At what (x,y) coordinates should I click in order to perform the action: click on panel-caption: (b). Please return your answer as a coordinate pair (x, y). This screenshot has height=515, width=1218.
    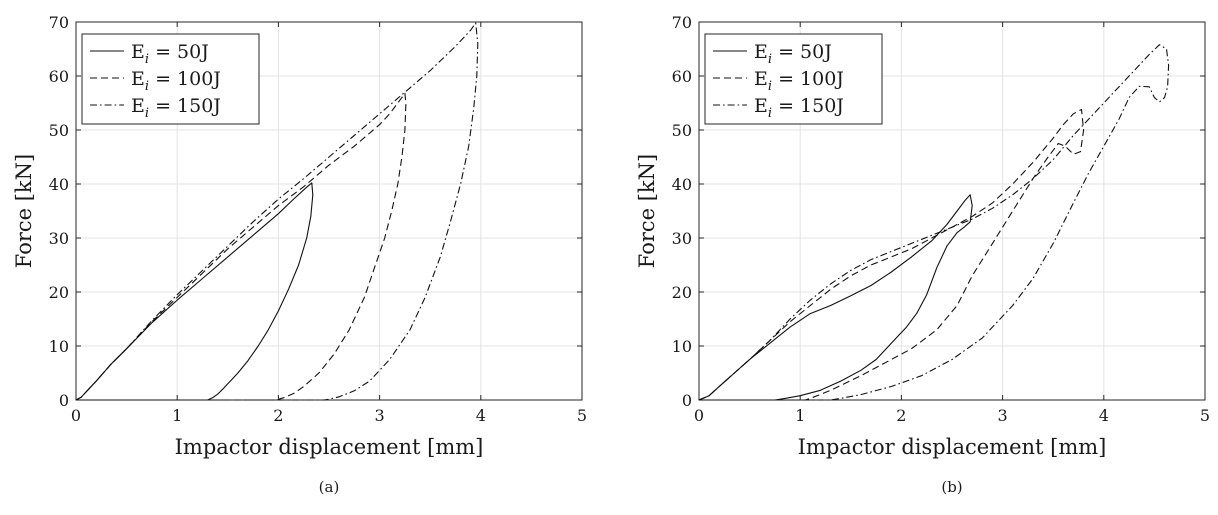
    Looking at the image, I should click on (951, 487).